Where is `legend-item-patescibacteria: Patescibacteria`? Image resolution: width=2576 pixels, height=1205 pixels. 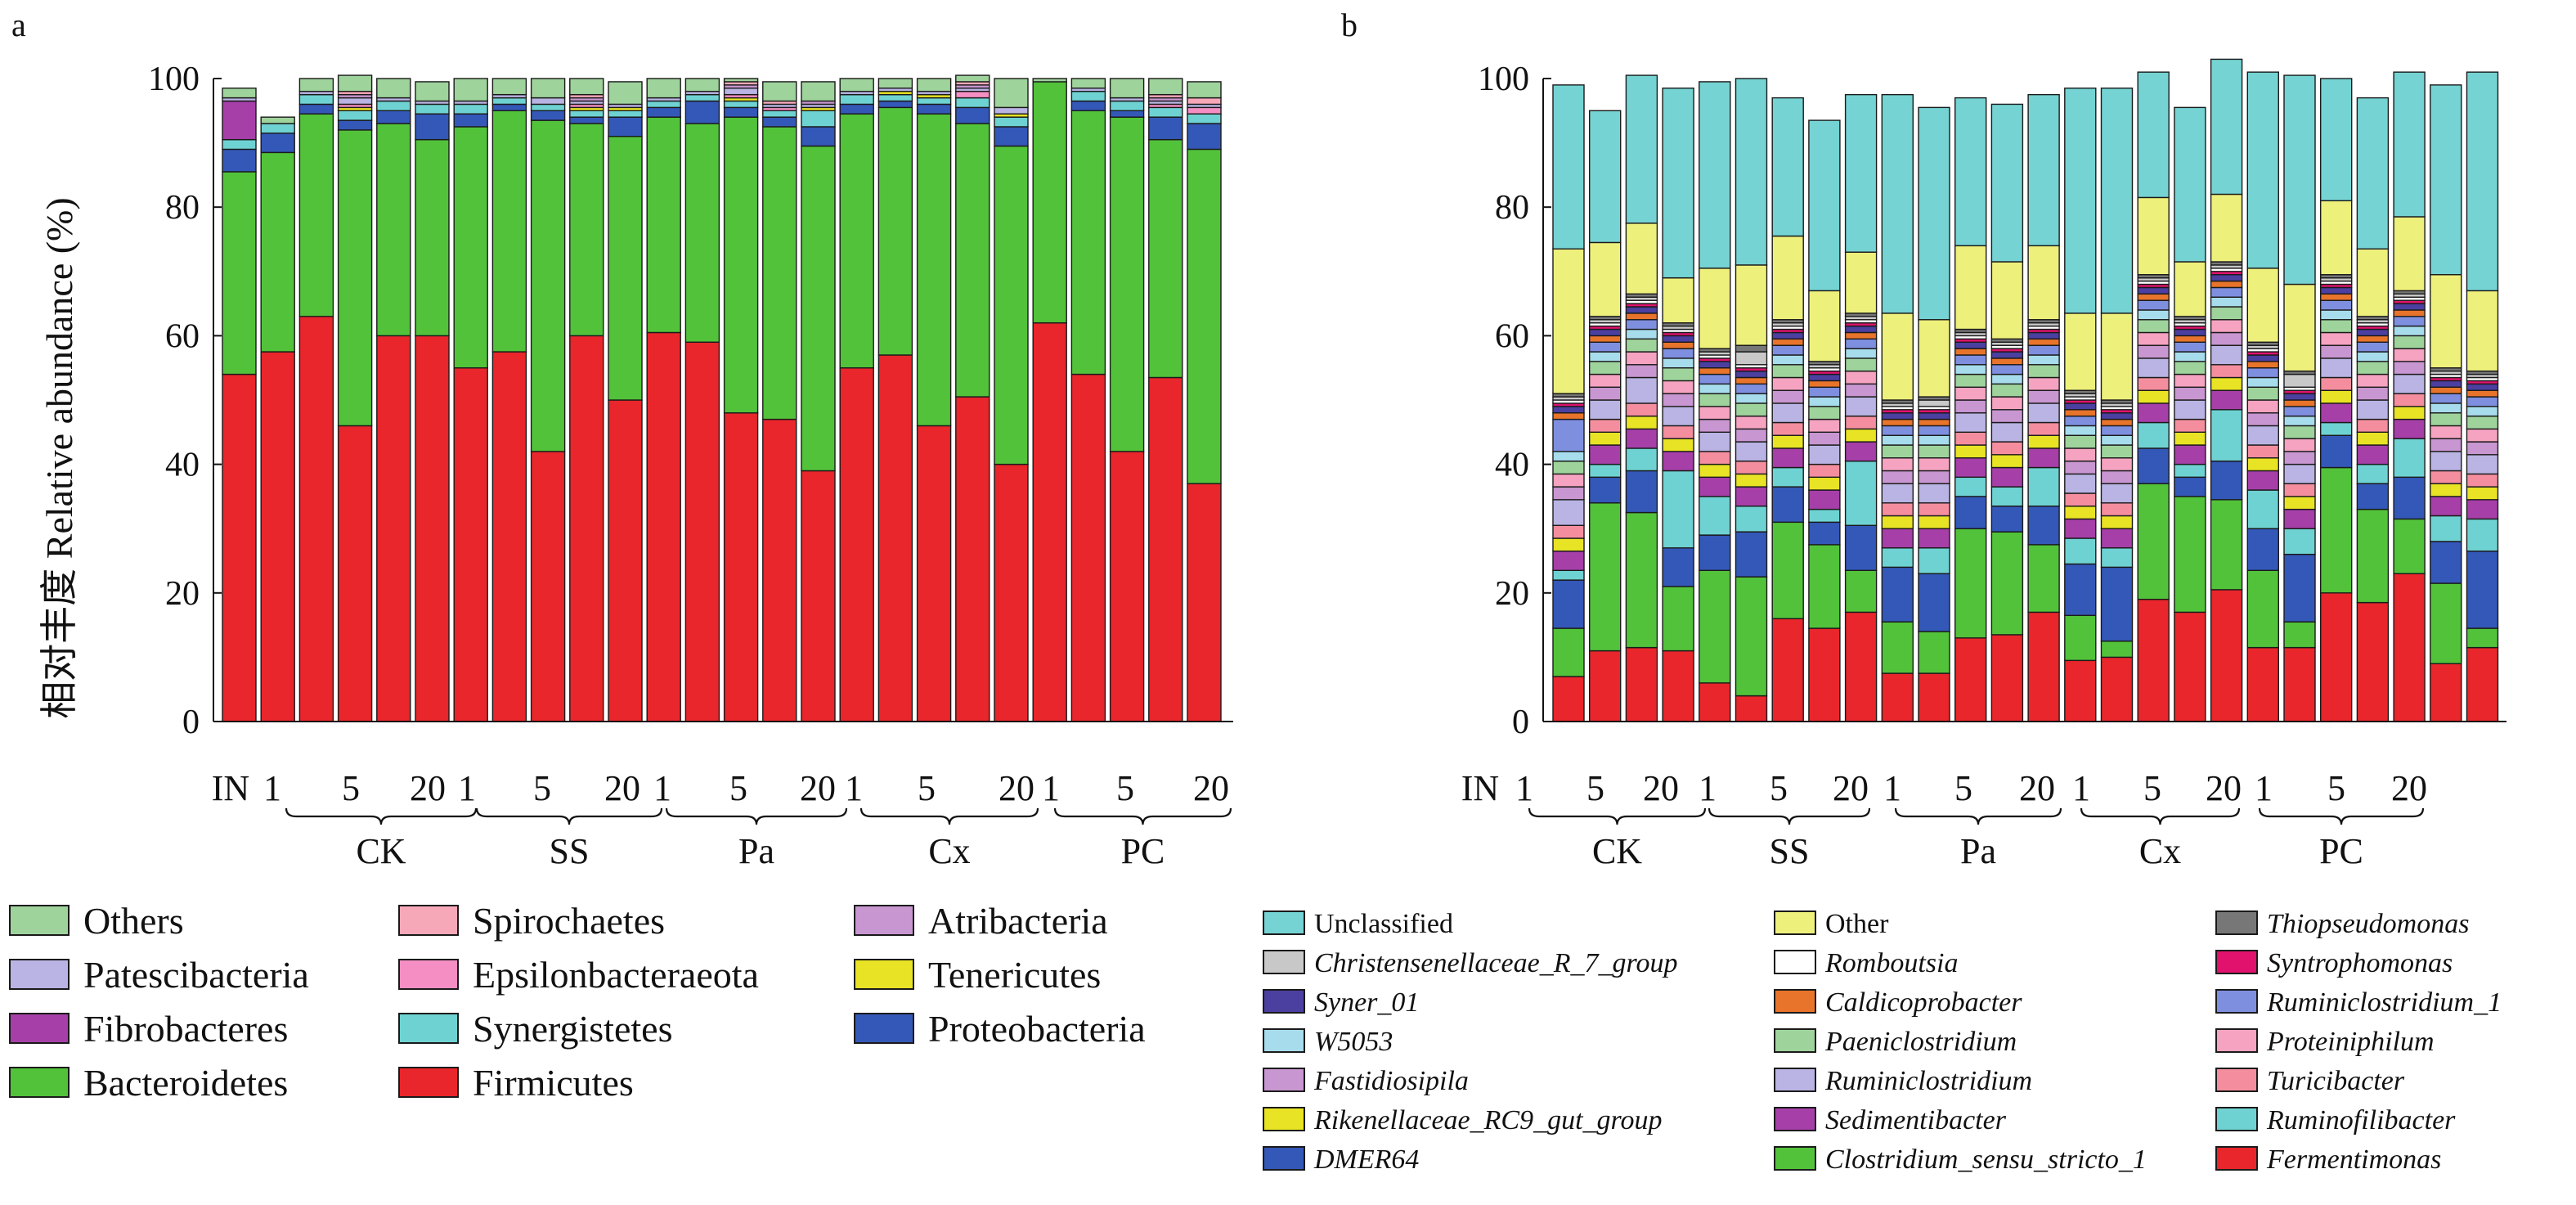
legend-item-patescibacteria: Patescibacteria is located at coordinates (159, 975).